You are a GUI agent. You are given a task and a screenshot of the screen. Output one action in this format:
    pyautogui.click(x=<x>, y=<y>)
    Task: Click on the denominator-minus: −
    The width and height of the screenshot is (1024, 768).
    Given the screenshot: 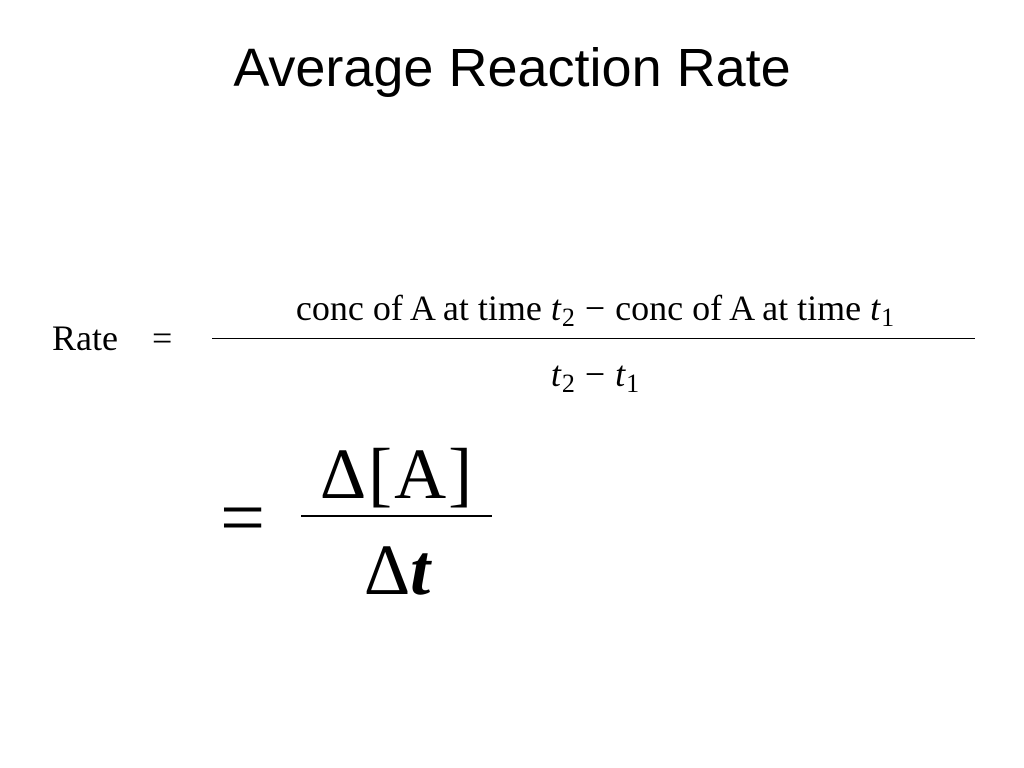 What is the action you would take?
    pyautogui.click(x=595, y=374)
    